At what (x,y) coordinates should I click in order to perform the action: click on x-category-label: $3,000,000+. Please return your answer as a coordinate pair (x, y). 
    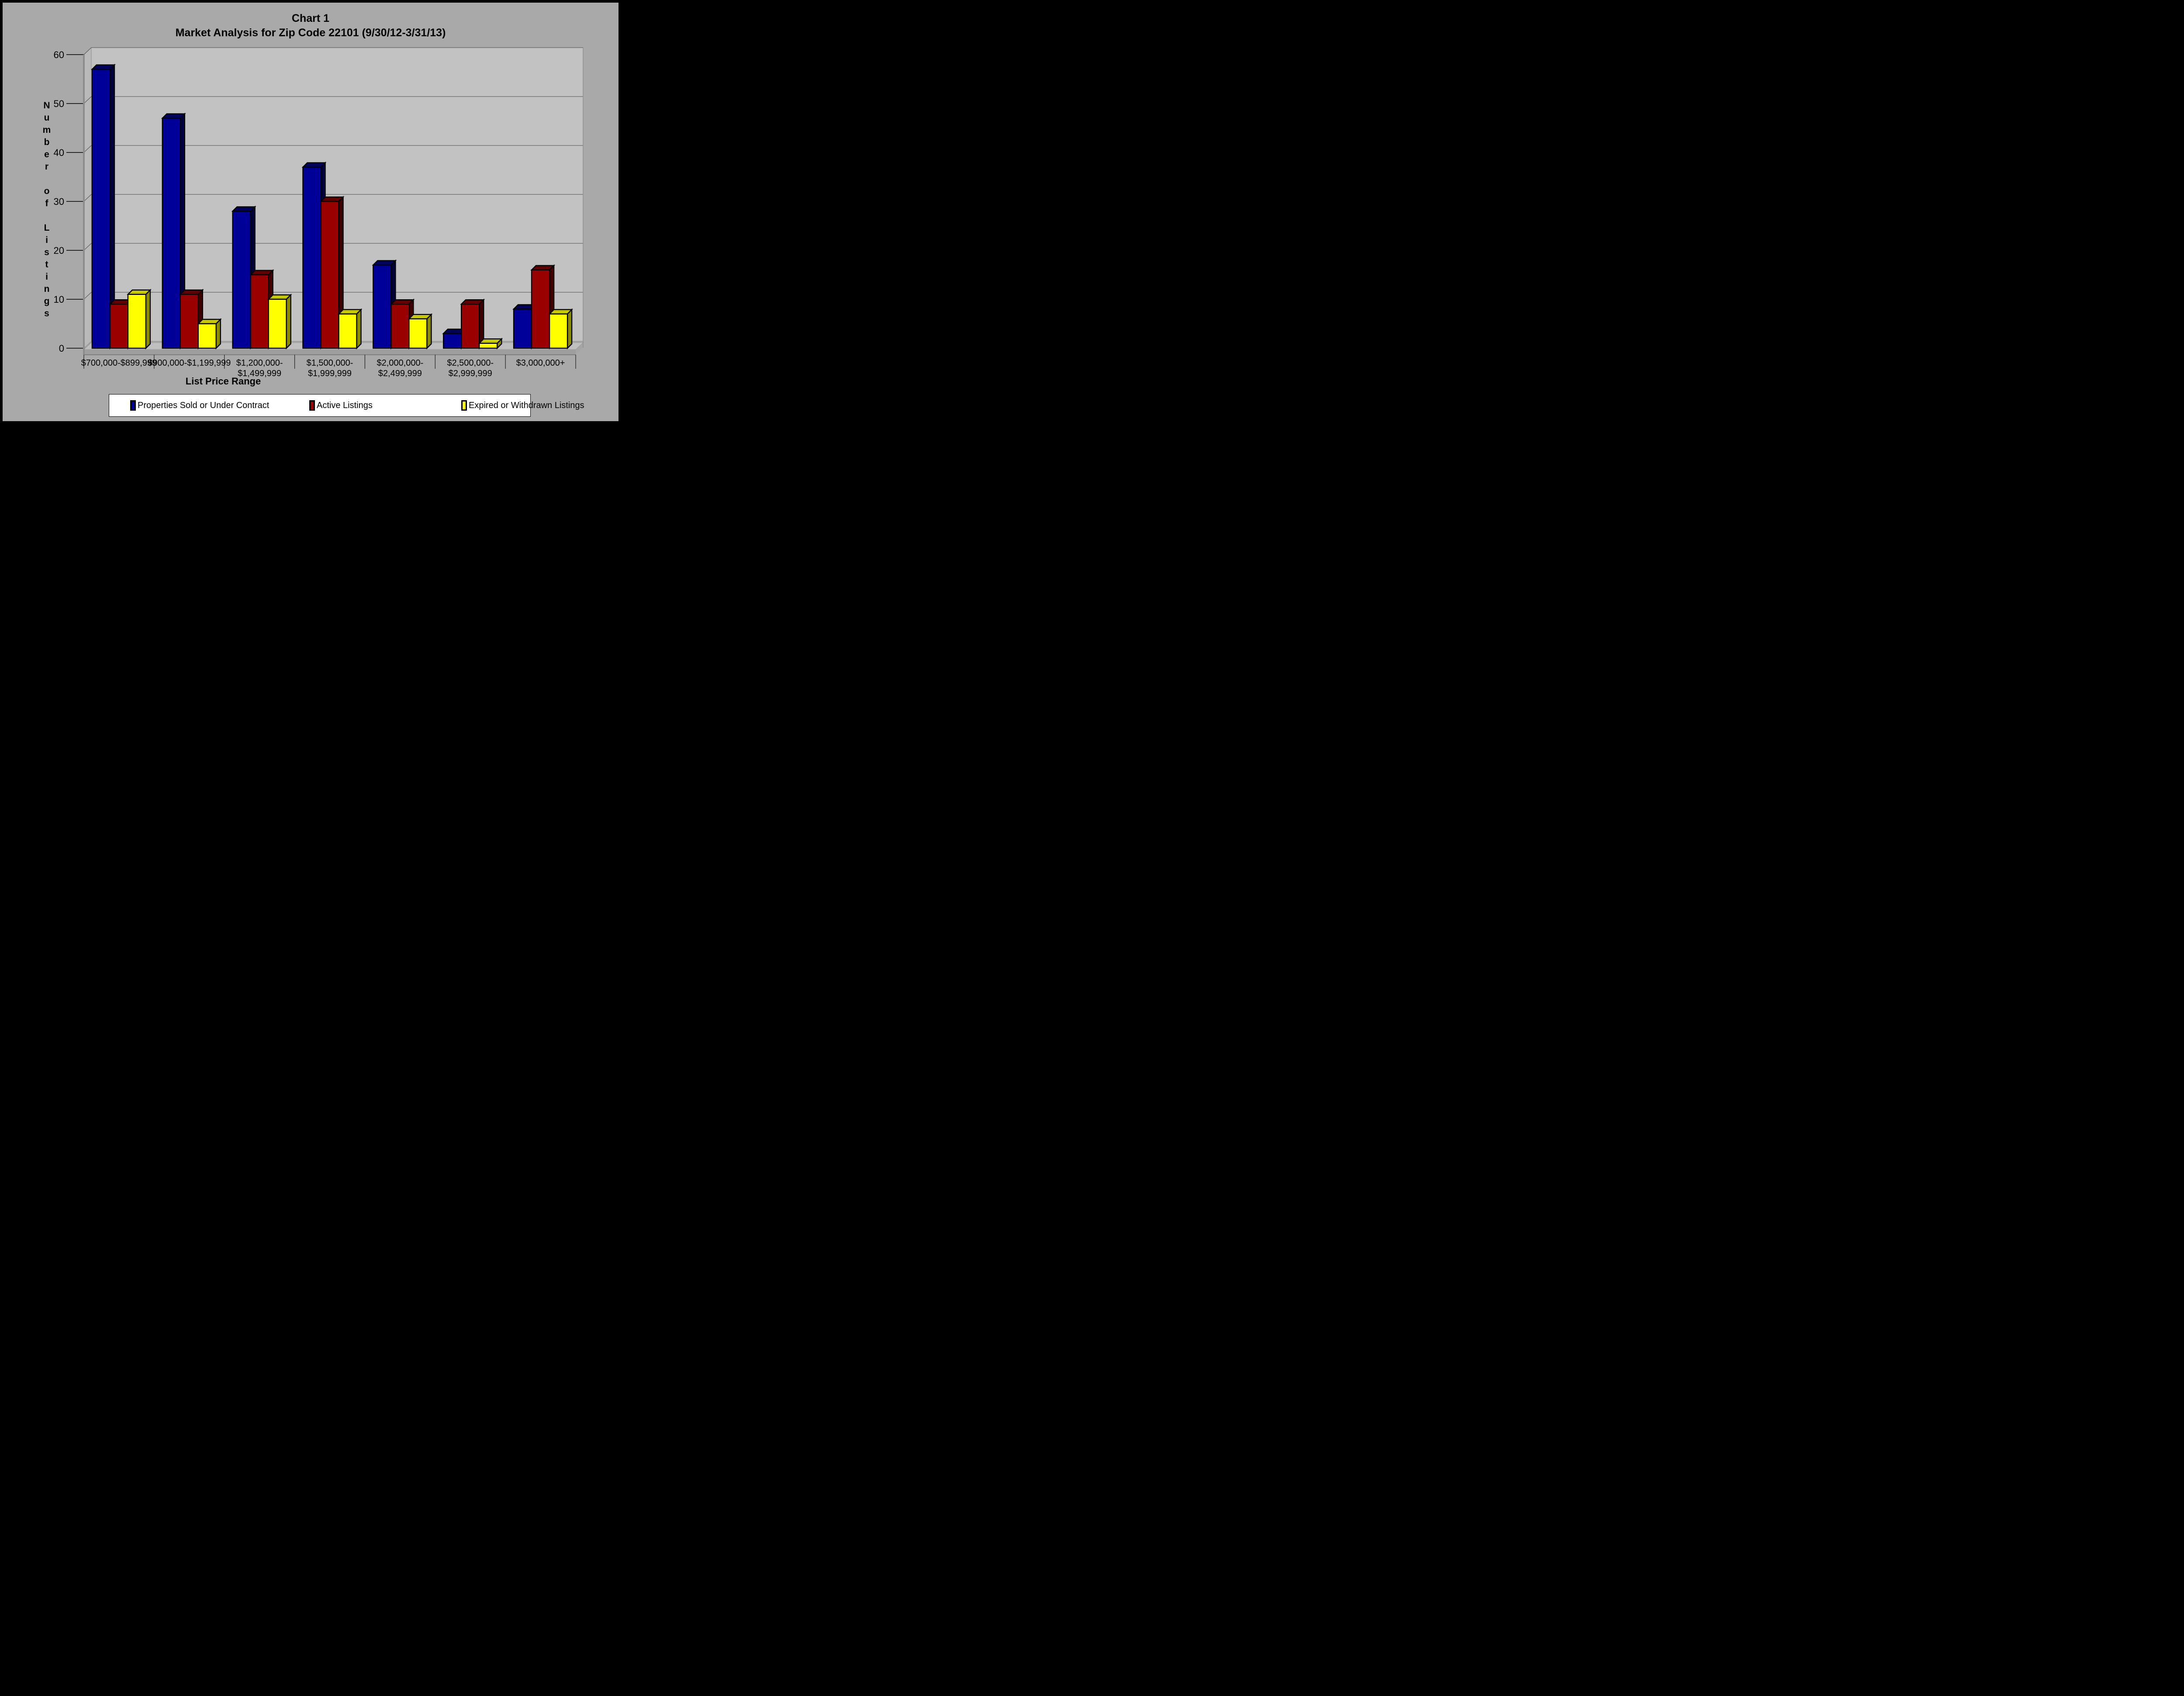
    Looking at the image, I should click on (540, 363).